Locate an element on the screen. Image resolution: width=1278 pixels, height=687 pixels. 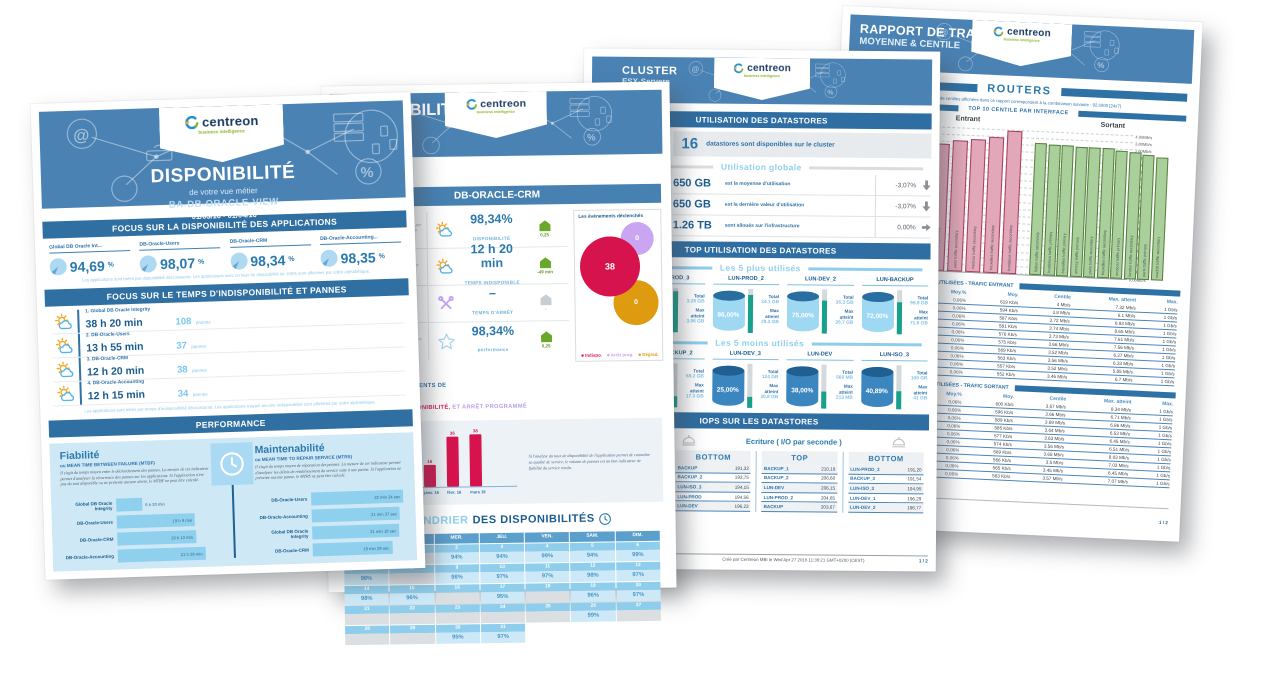
calendar-cell: 23 is located at coordinates (457, 614).